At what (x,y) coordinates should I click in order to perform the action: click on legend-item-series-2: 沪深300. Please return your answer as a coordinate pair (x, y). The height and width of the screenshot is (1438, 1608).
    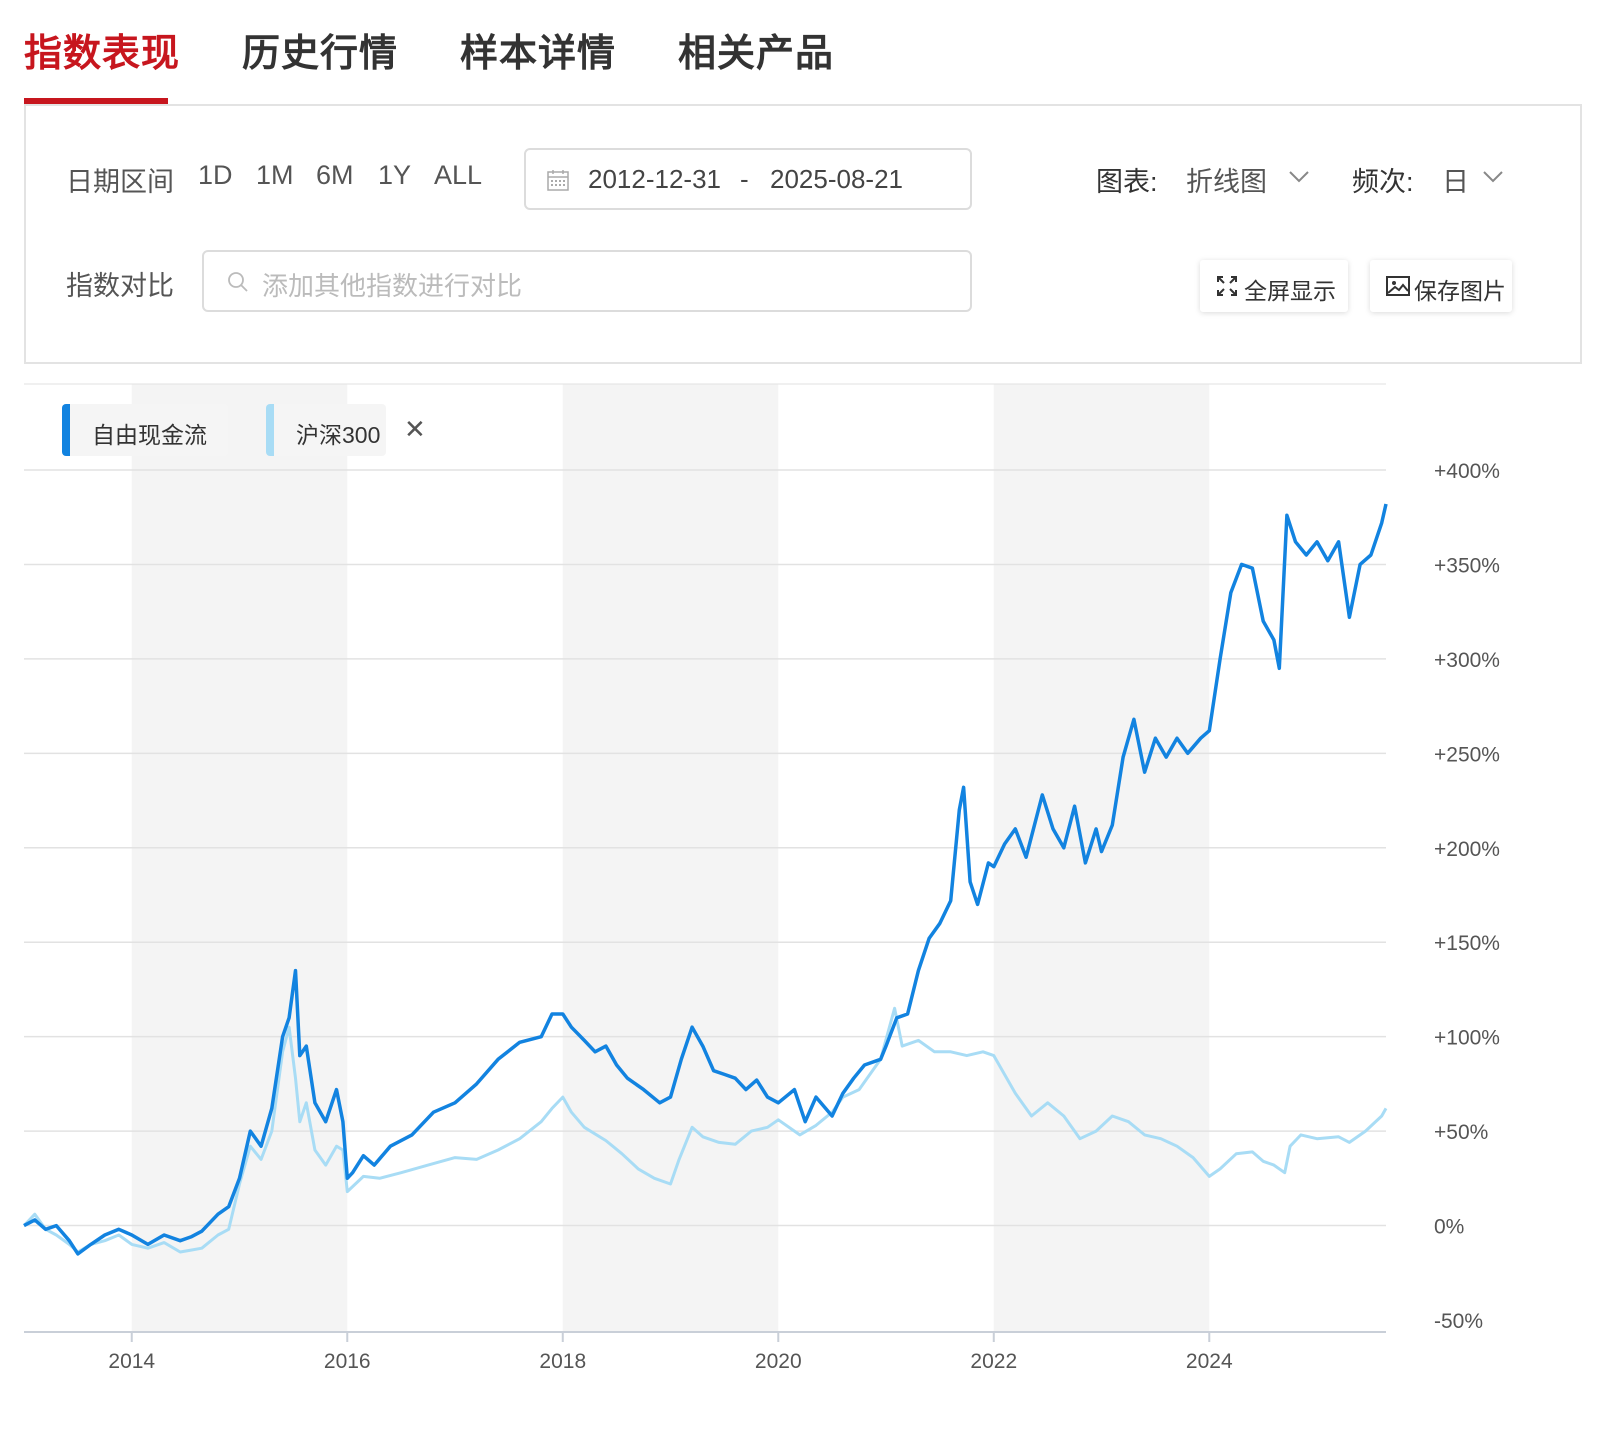
    Looking at the image, I should click on (326, 430).